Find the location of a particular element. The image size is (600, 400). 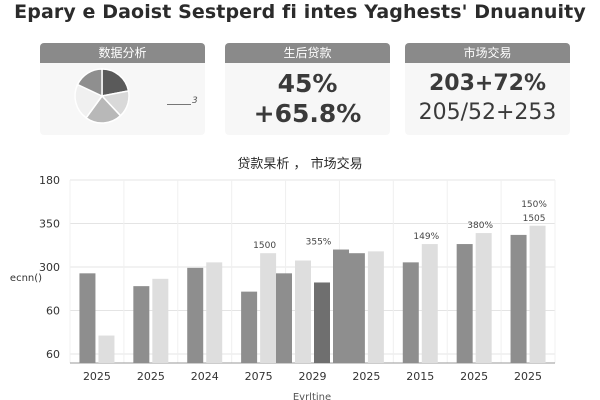

pie-leader-line is located at coordinates (179, 104).